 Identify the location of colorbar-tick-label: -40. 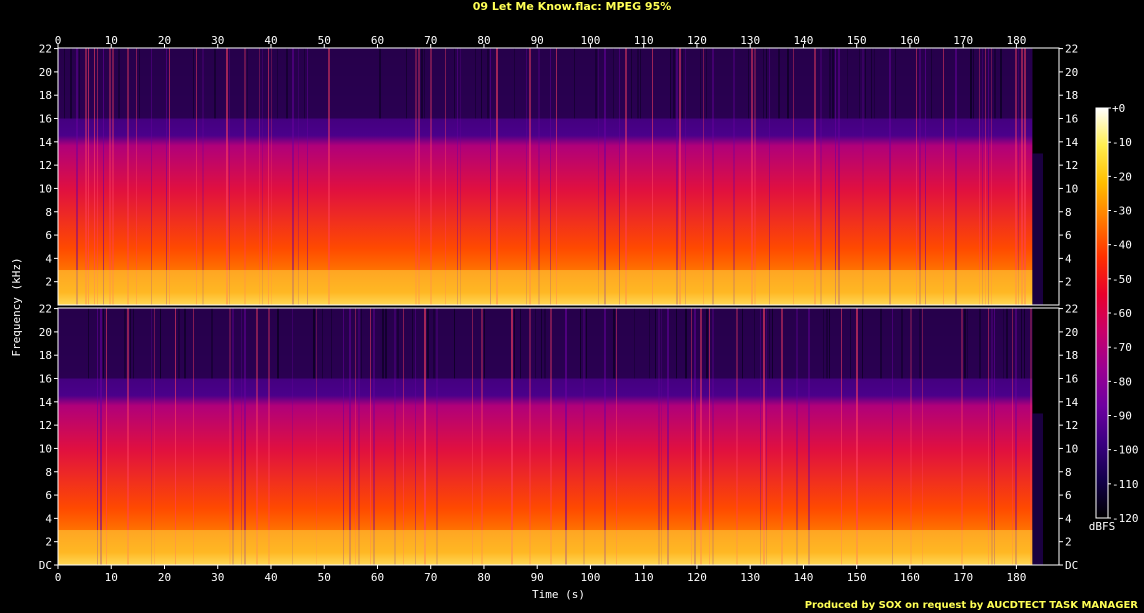
(1122, 245).